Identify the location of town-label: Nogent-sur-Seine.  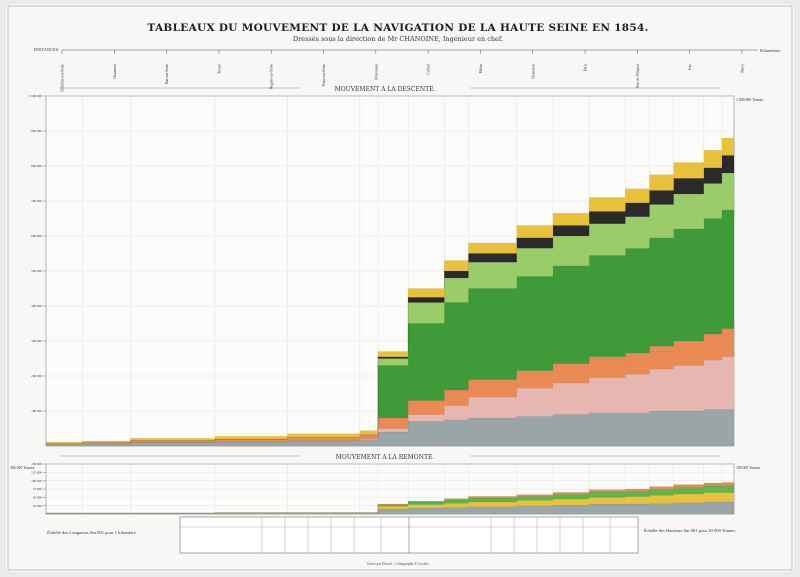
(272, 77).